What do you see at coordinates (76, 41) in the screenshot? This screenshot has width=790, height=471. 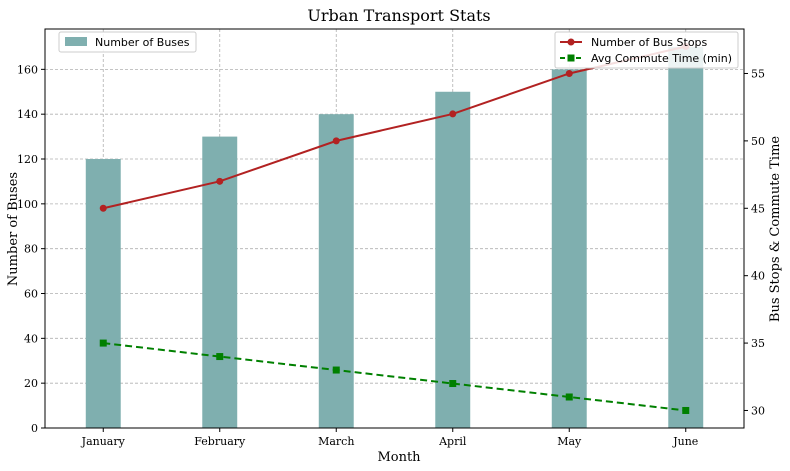 I see `legend-swatch` at bounding box center [76, 41].